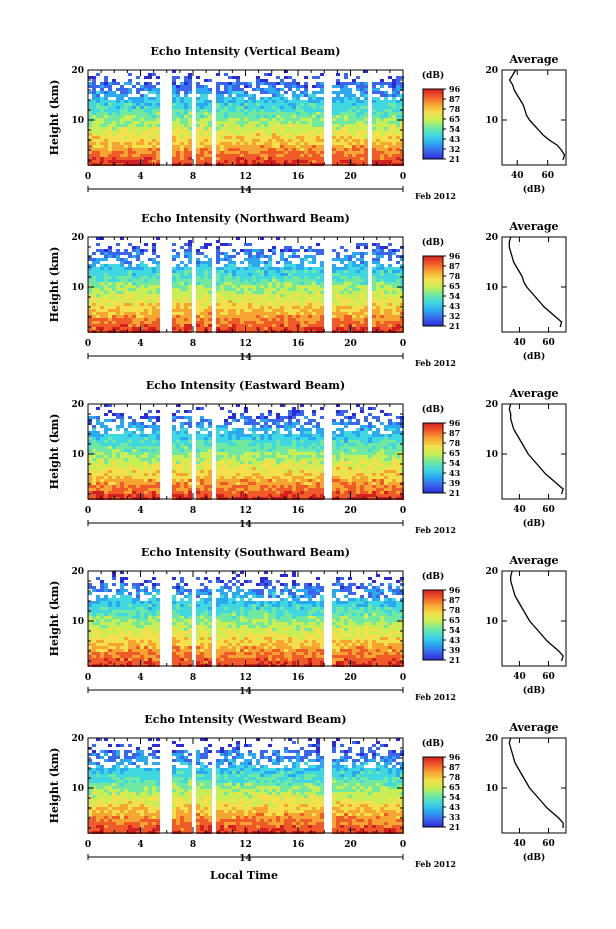 Image resolution: width=616 pixels, height=929 pixels. Describe the element at coordinates (534, 356) in the screenshot. I see `average-x-label: (dB)` at that location.